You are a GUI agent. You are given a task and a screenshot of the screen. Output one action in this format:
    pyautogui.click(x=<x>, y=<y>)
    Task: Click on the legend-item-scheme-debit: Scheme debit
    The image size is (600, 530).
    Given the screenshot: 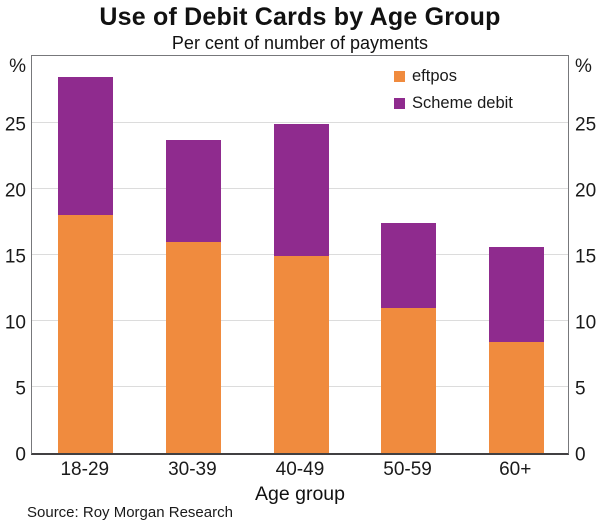 What is the action you would take?
    pyautogui.click(x=453, y=104)
    